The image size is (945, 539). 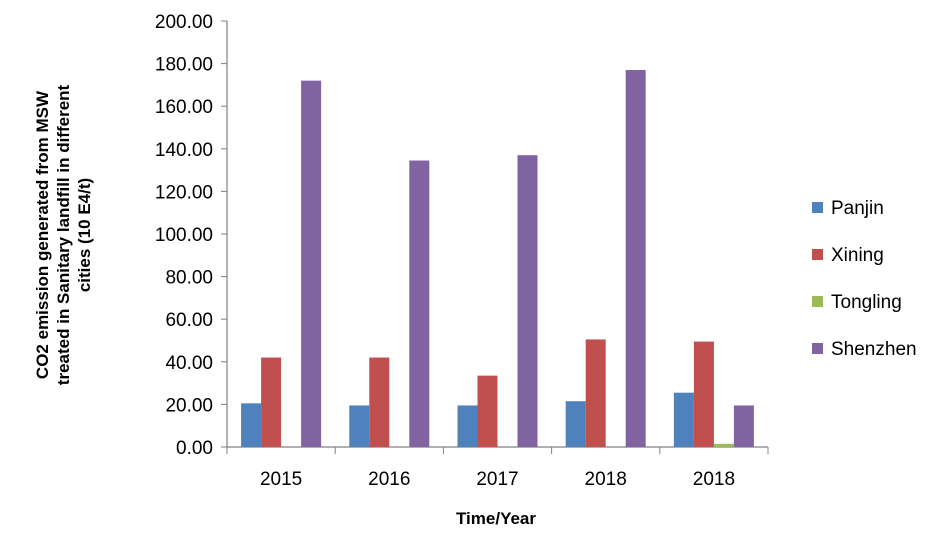 I want to click on legend-label-shenzhen: Shenzhen, so click(x=874, y=349).